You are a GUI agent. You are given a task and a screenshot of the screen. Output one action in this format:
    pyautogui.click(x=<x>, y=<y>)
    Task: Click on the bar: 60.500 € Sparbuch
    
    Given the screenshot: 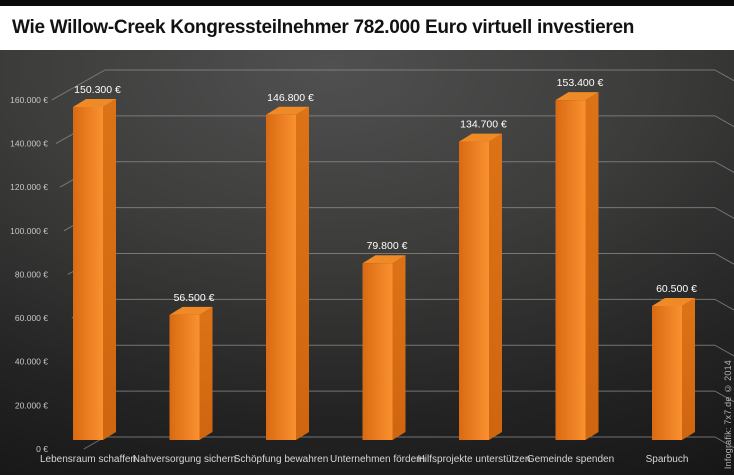 What is the action you would take?
    pyautogui.click(x=672, y=374)
    